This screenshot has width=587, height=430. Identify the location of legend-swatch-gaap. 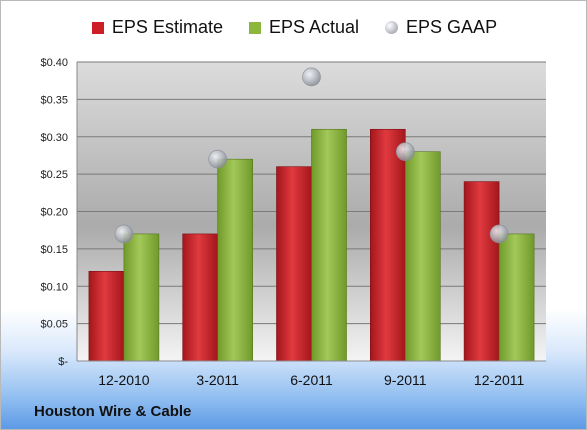
(392, 27).